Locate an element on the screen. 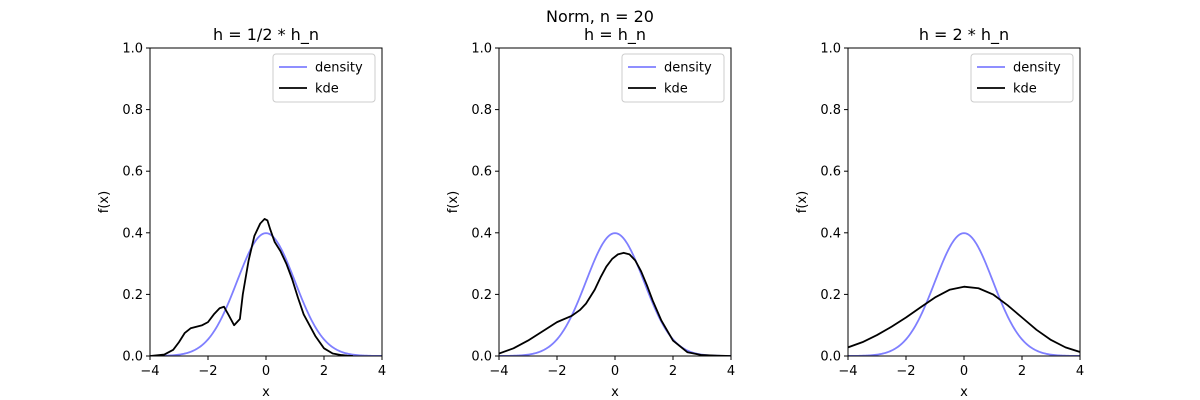  panel-title: h = 1/2 * h_n is located at coordinates (266, 35).